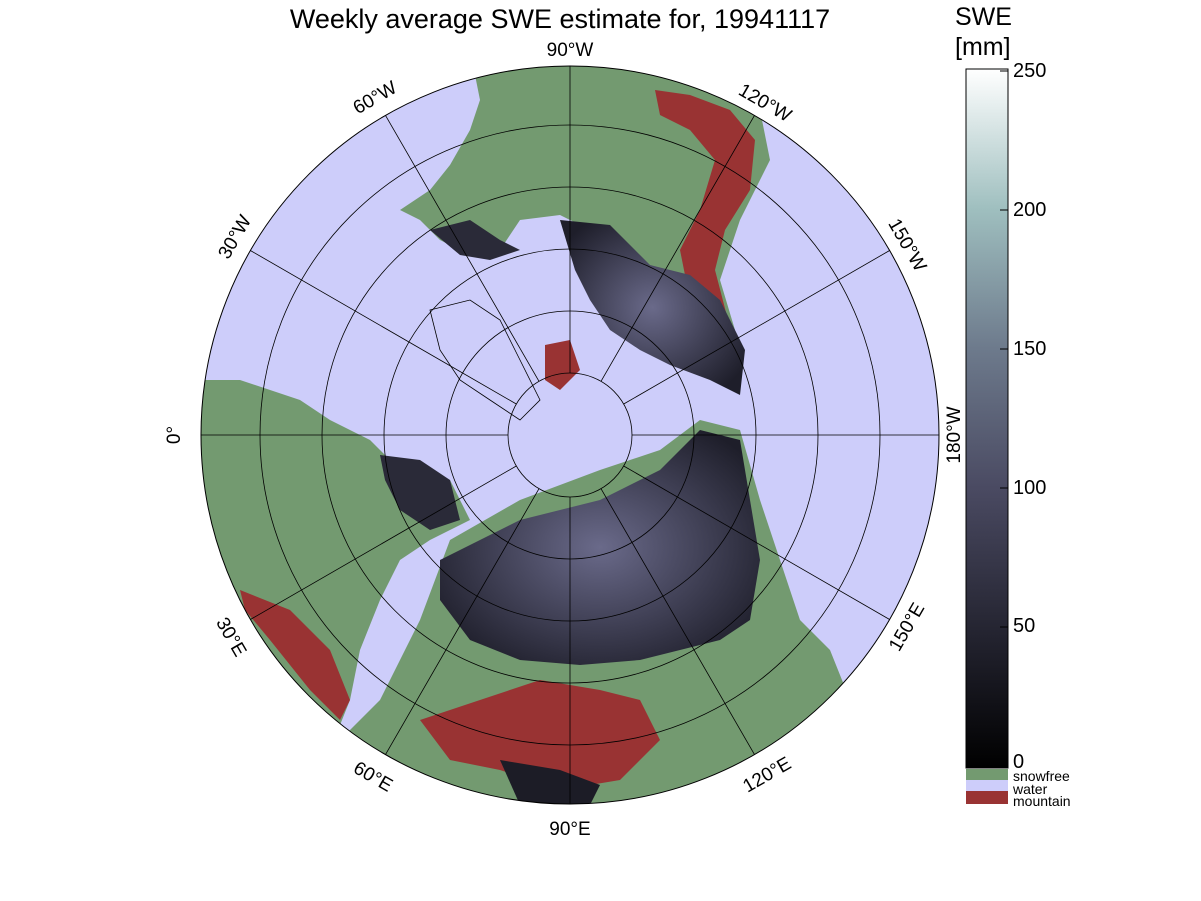  What do you see at coordinates (987, 418) in the screenshot?
I see `colorbar-gradient` at bounding box center [987, 418].